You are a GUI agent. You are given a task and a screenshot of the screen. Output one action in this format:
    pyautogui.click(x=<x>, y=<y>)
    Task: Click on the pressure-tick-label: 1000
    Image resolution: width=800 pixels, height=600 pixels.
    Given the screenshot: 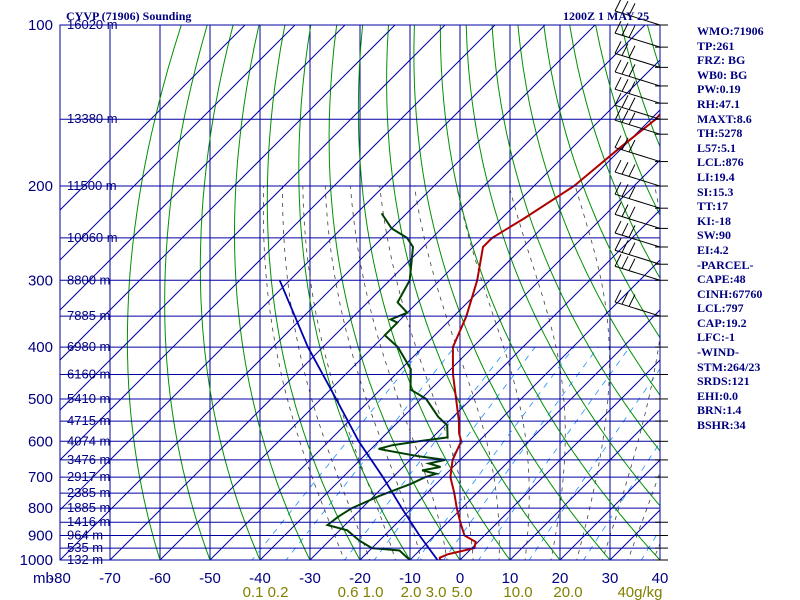 What is the action you would take?
    pyautogui.click(x=36, y=560)
    